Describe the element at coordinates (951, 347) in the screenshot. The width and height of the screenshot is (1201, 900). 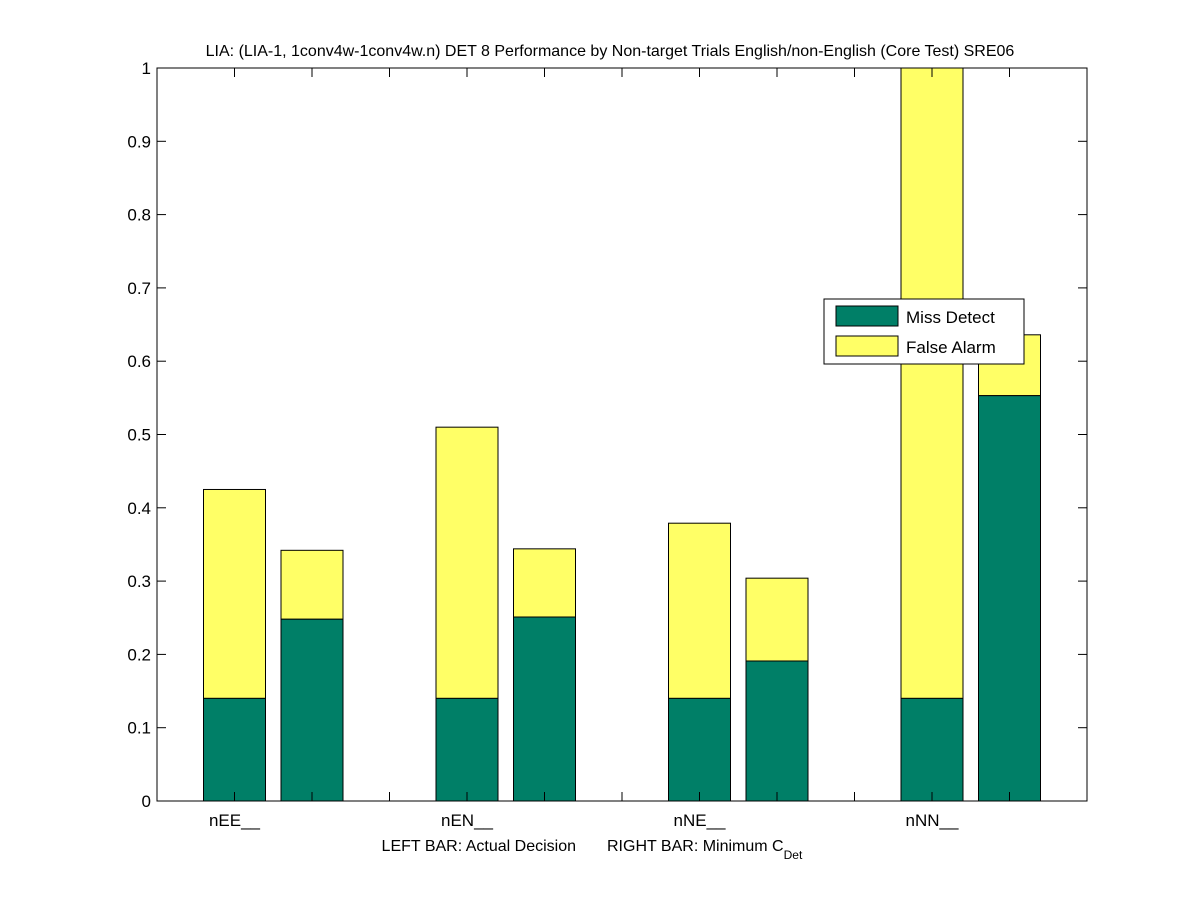
I see `legend-label: False Alarm` at that location.